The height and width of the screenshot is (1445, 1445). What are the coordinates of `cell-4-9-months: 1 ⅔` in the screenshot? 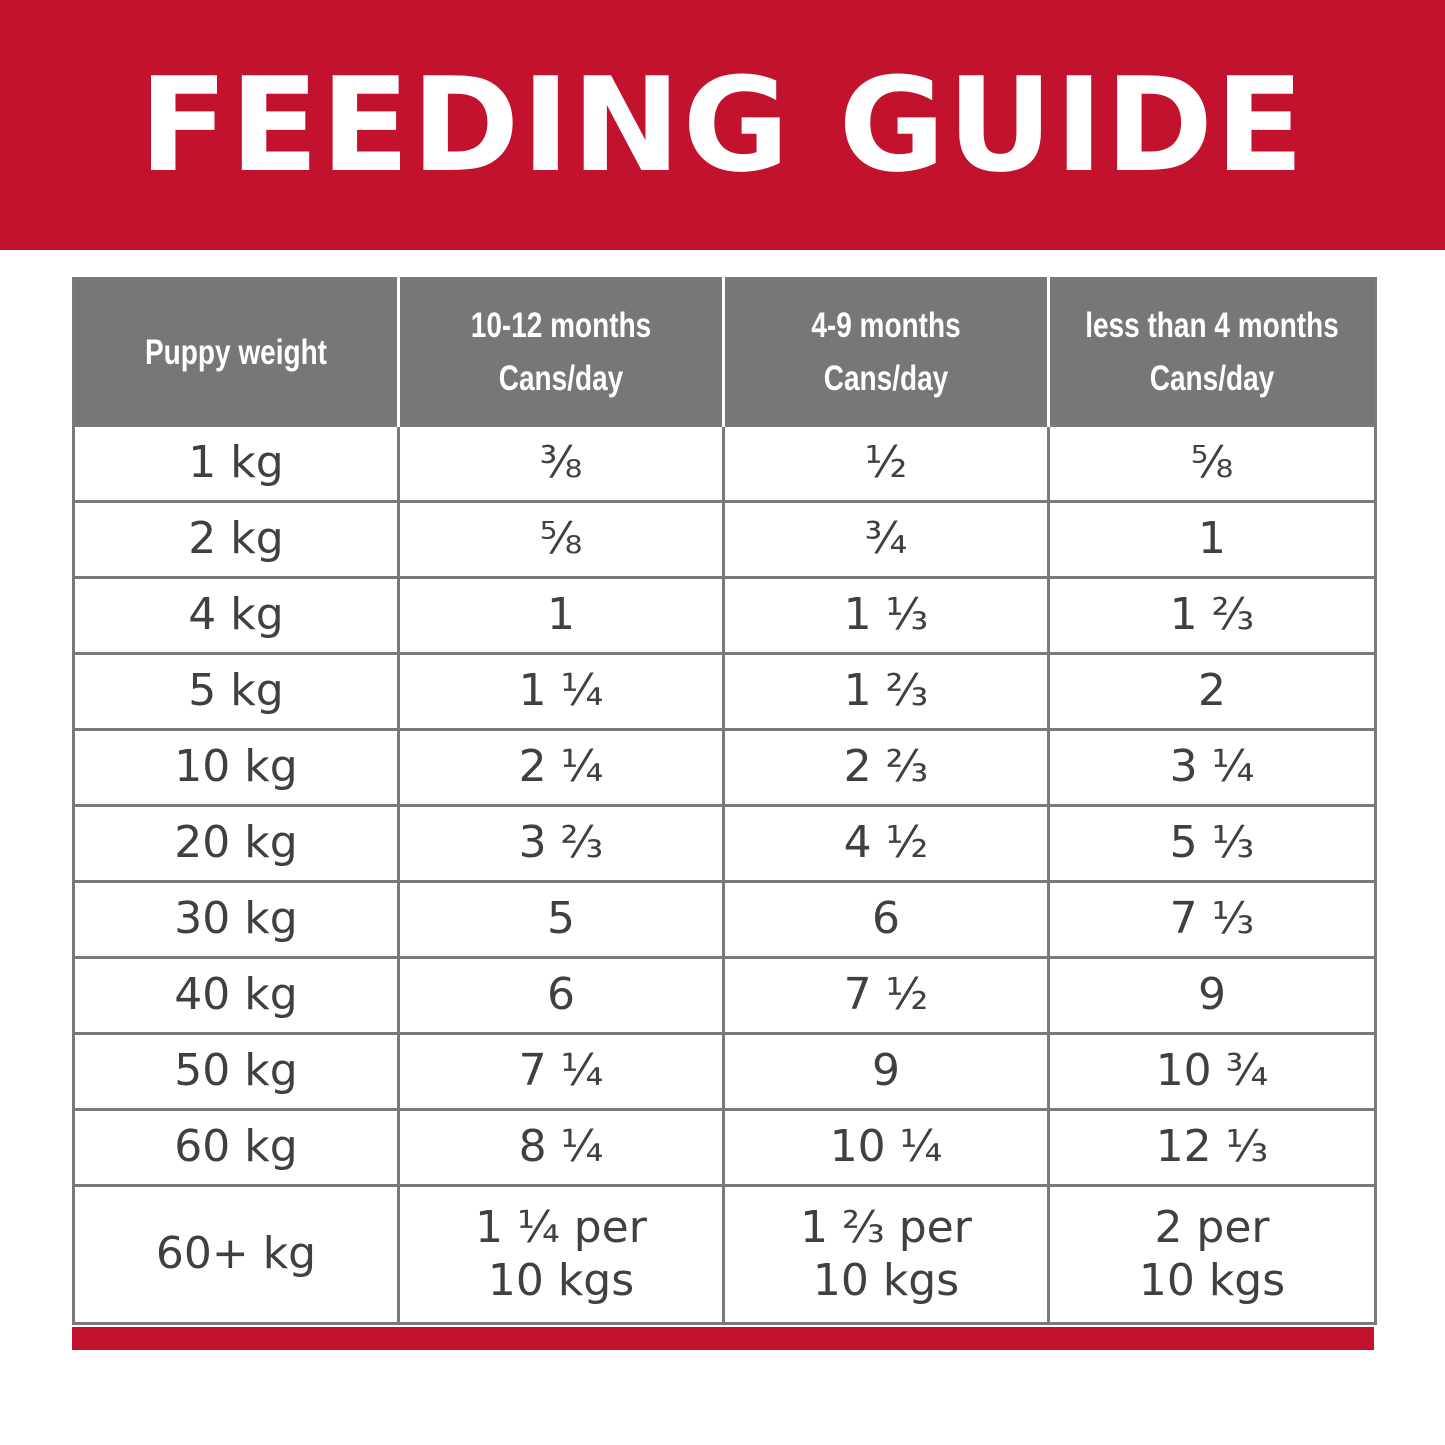 It's located at (886, 691).